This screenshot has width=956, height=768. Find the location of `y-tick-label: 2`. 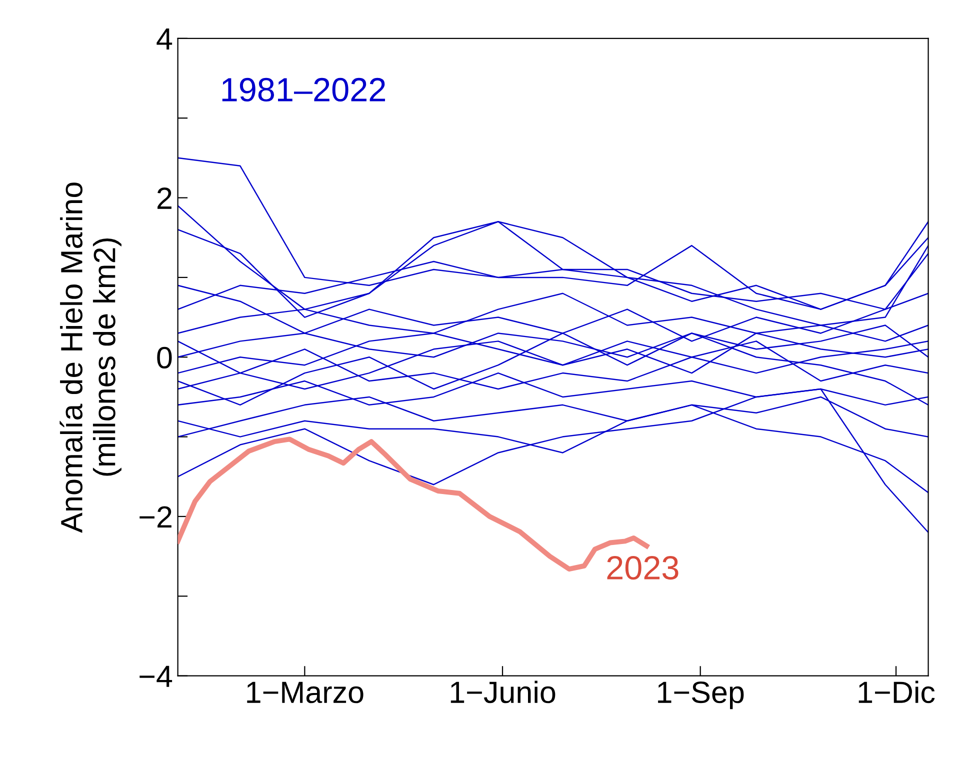

y-tick-label: 2 is located at coordinates (165, 198).